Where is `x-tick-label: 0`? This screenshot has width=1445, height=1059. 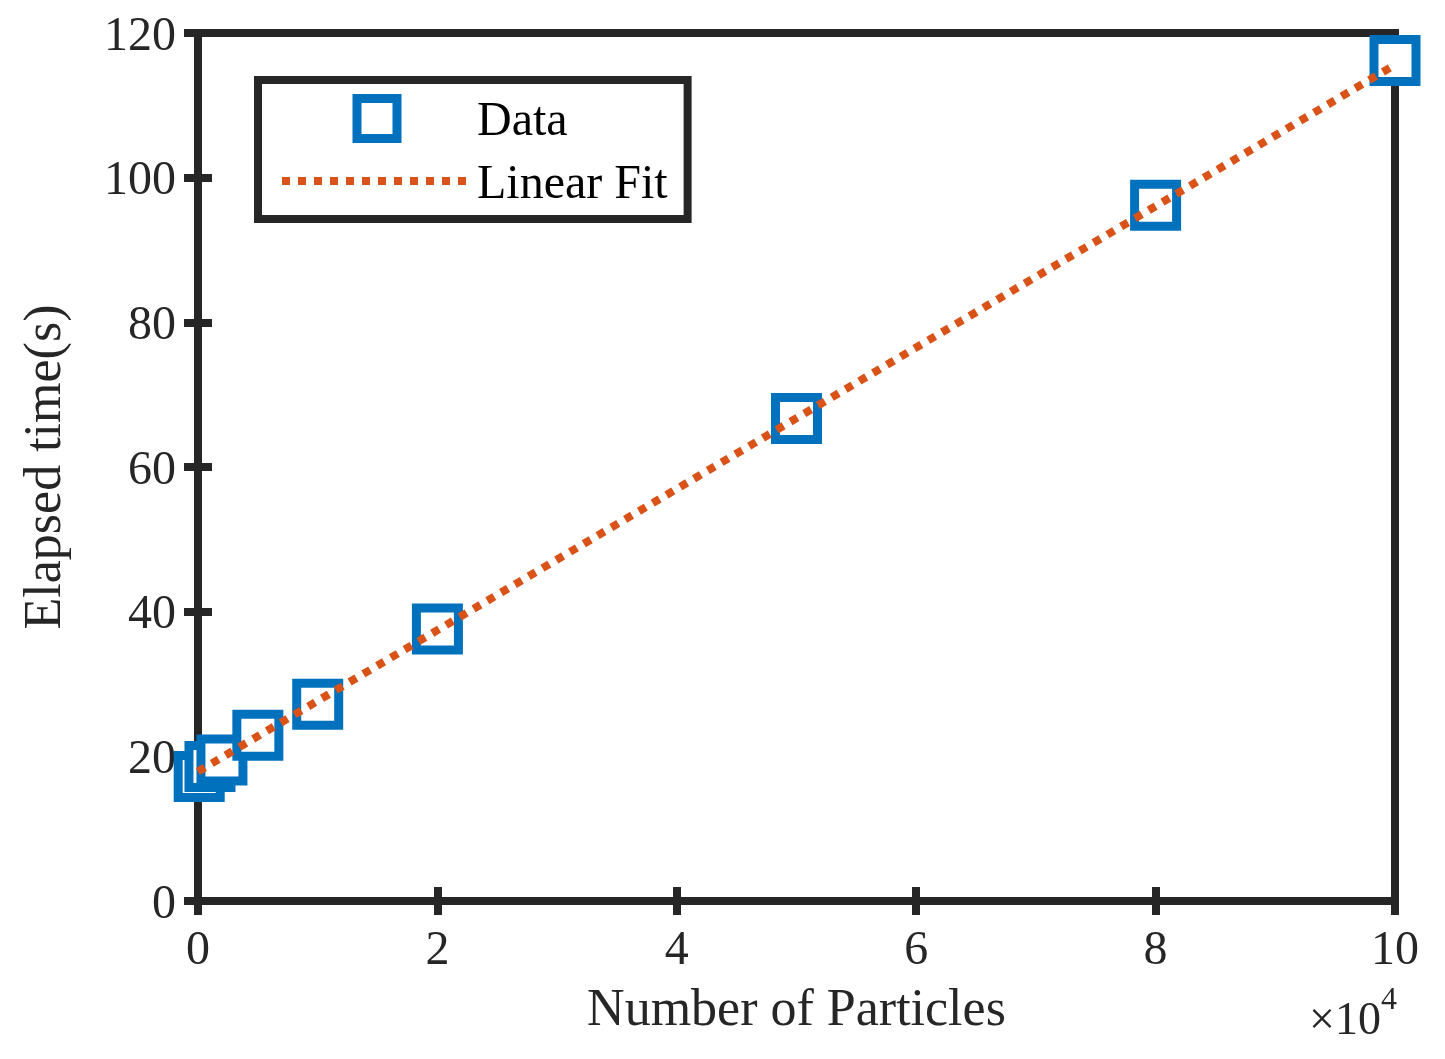
x-tick-label: 0 is located at coordinates (198, 947).